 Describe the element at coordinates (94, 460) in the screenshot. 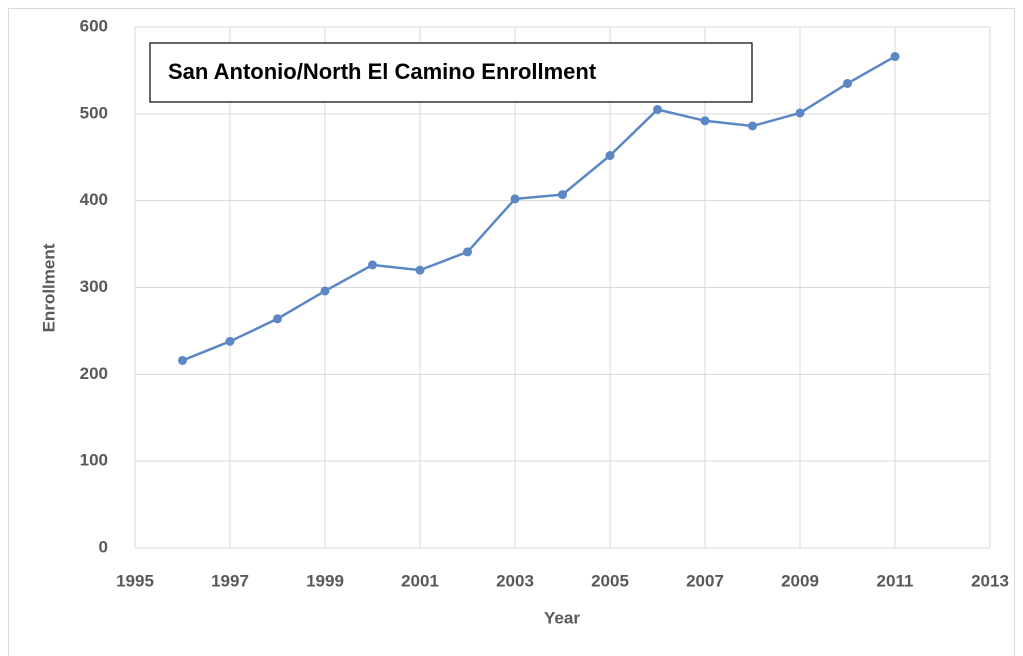

I see `y-tick-label: 100` at that location.